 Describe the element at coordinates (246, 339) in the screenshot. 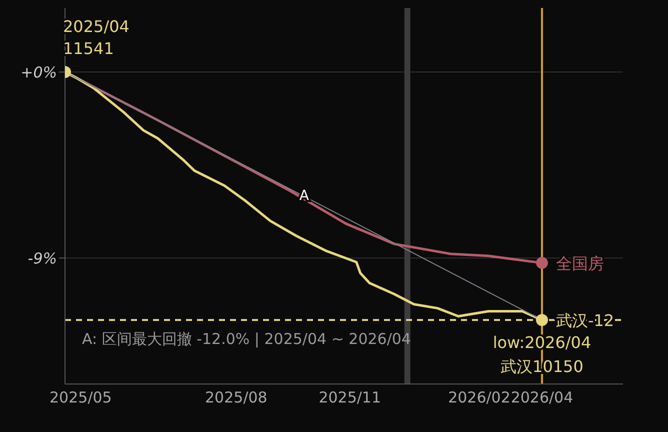

I see `annotation: A: 区间最大回撤 -12.0% | 2025/04 ~ 2026/04` at that location.